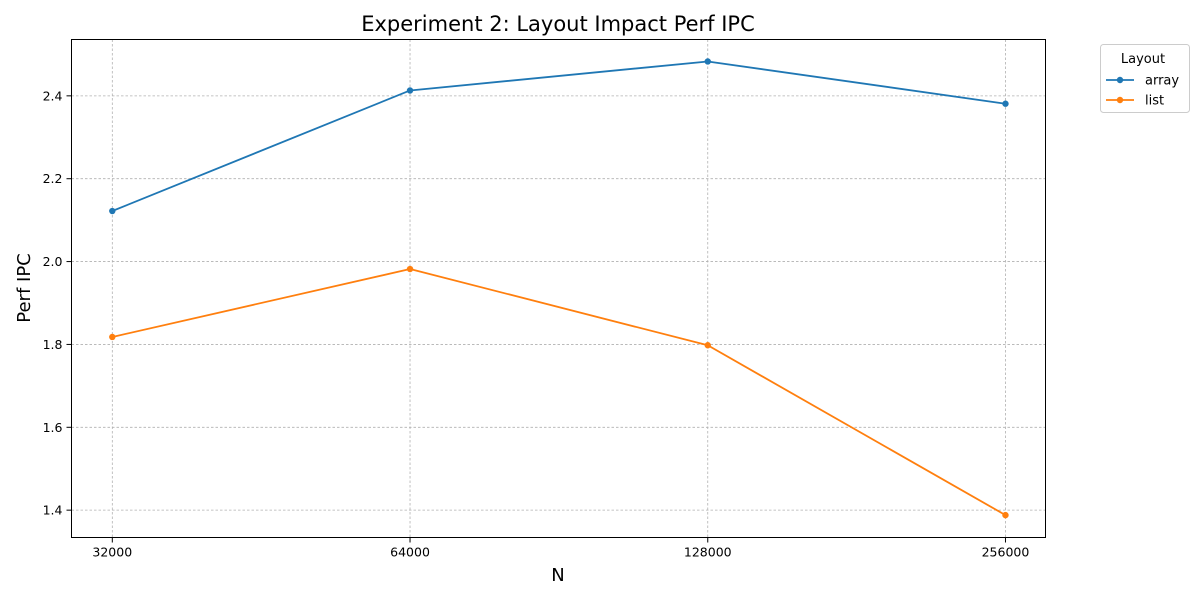 The image size is (1200, 600). Describe the element at coordinates (53, 344) in the screenshot. I see `y-tick-label: 1.8` at that location.